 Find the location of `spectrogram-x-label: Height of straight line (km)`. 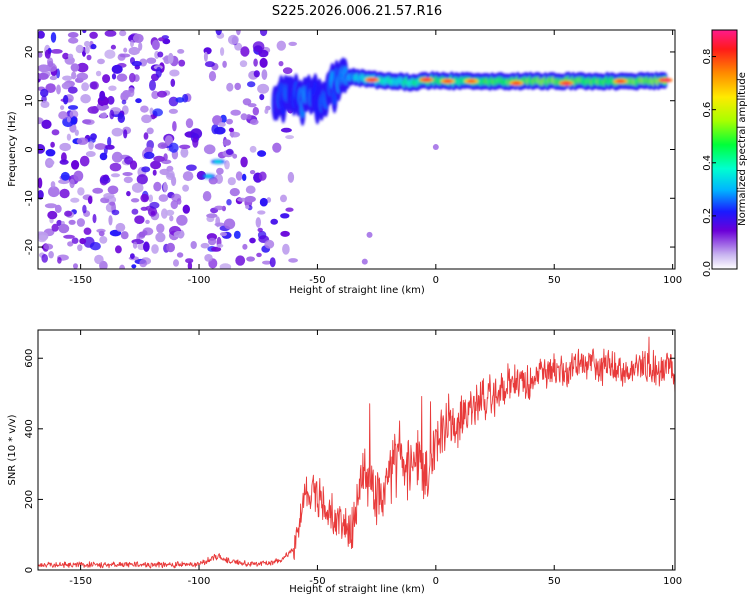

spectrogram-x-label: Height of straight line (km) is located at coordinates (357, 290).